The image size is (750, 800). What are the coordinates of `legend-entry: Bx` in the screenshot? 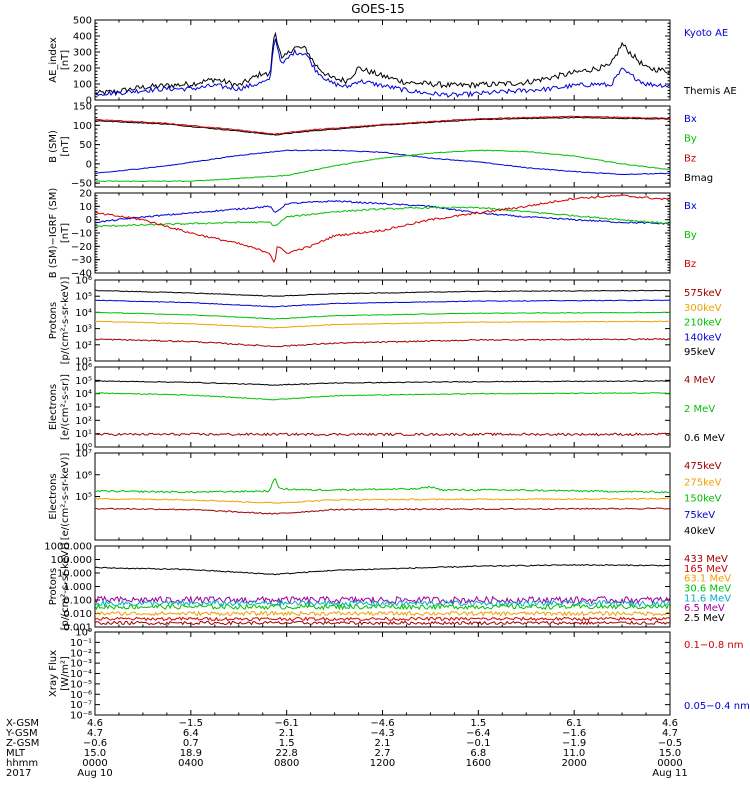 It's located at (690, 206).